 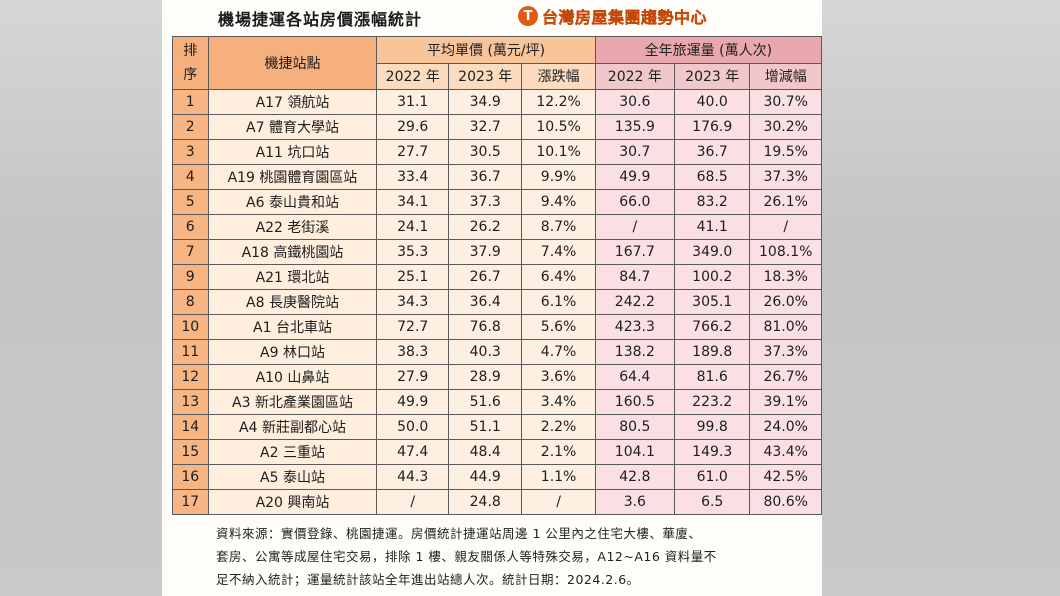 What do you see at coordinates (635, 127) in the screenshot?
I see `traffic-2022-cell: 135.9` at bounding box center [635, 127].